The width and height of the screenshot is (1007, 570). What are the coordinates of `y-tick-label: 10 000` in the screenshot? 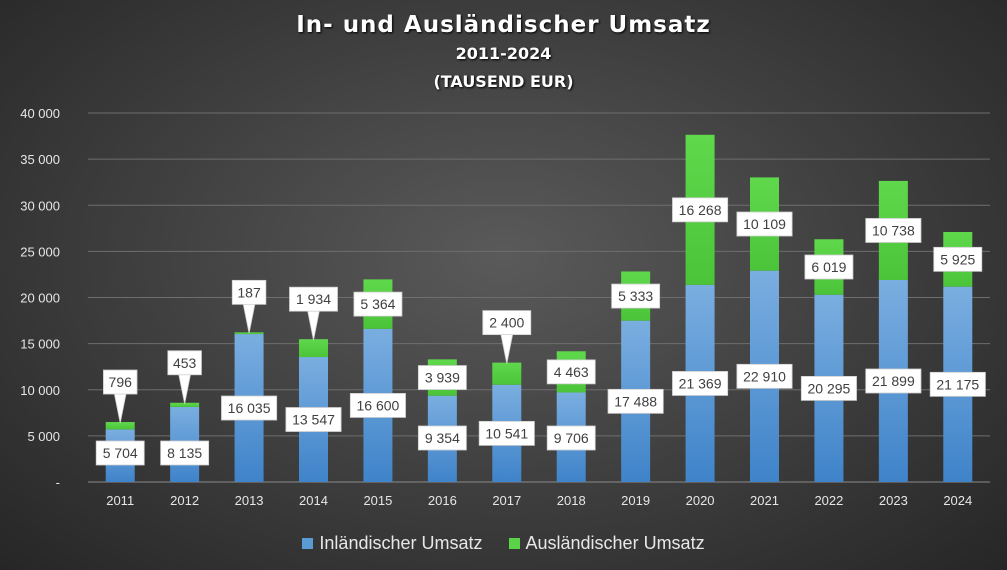 It's located at (40, 390).